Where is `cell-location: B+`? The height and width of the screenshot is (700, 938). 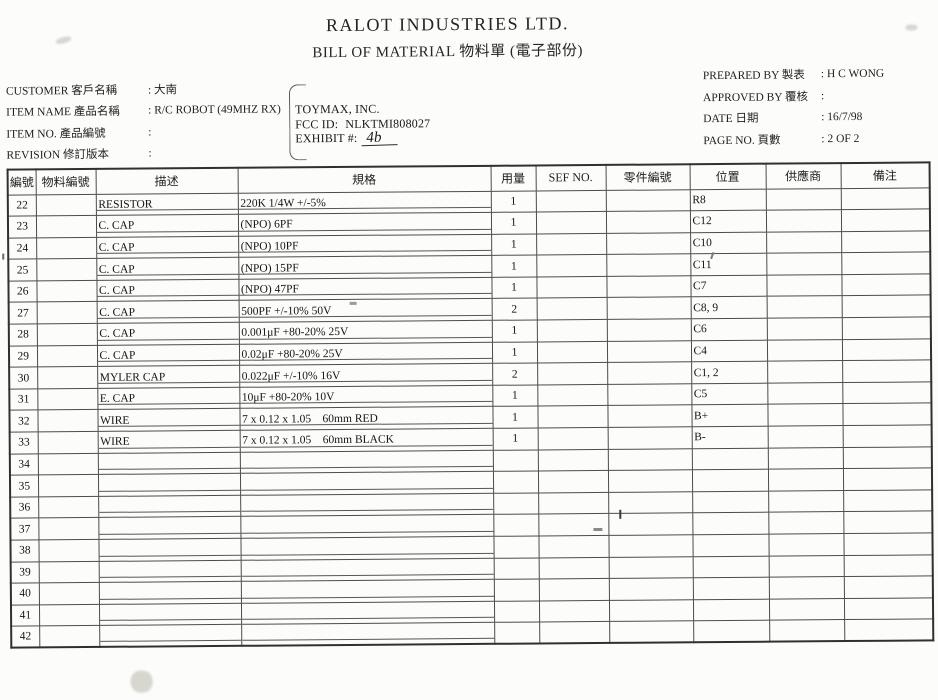 cell-location: B+ is located at coordinates (729, 415).